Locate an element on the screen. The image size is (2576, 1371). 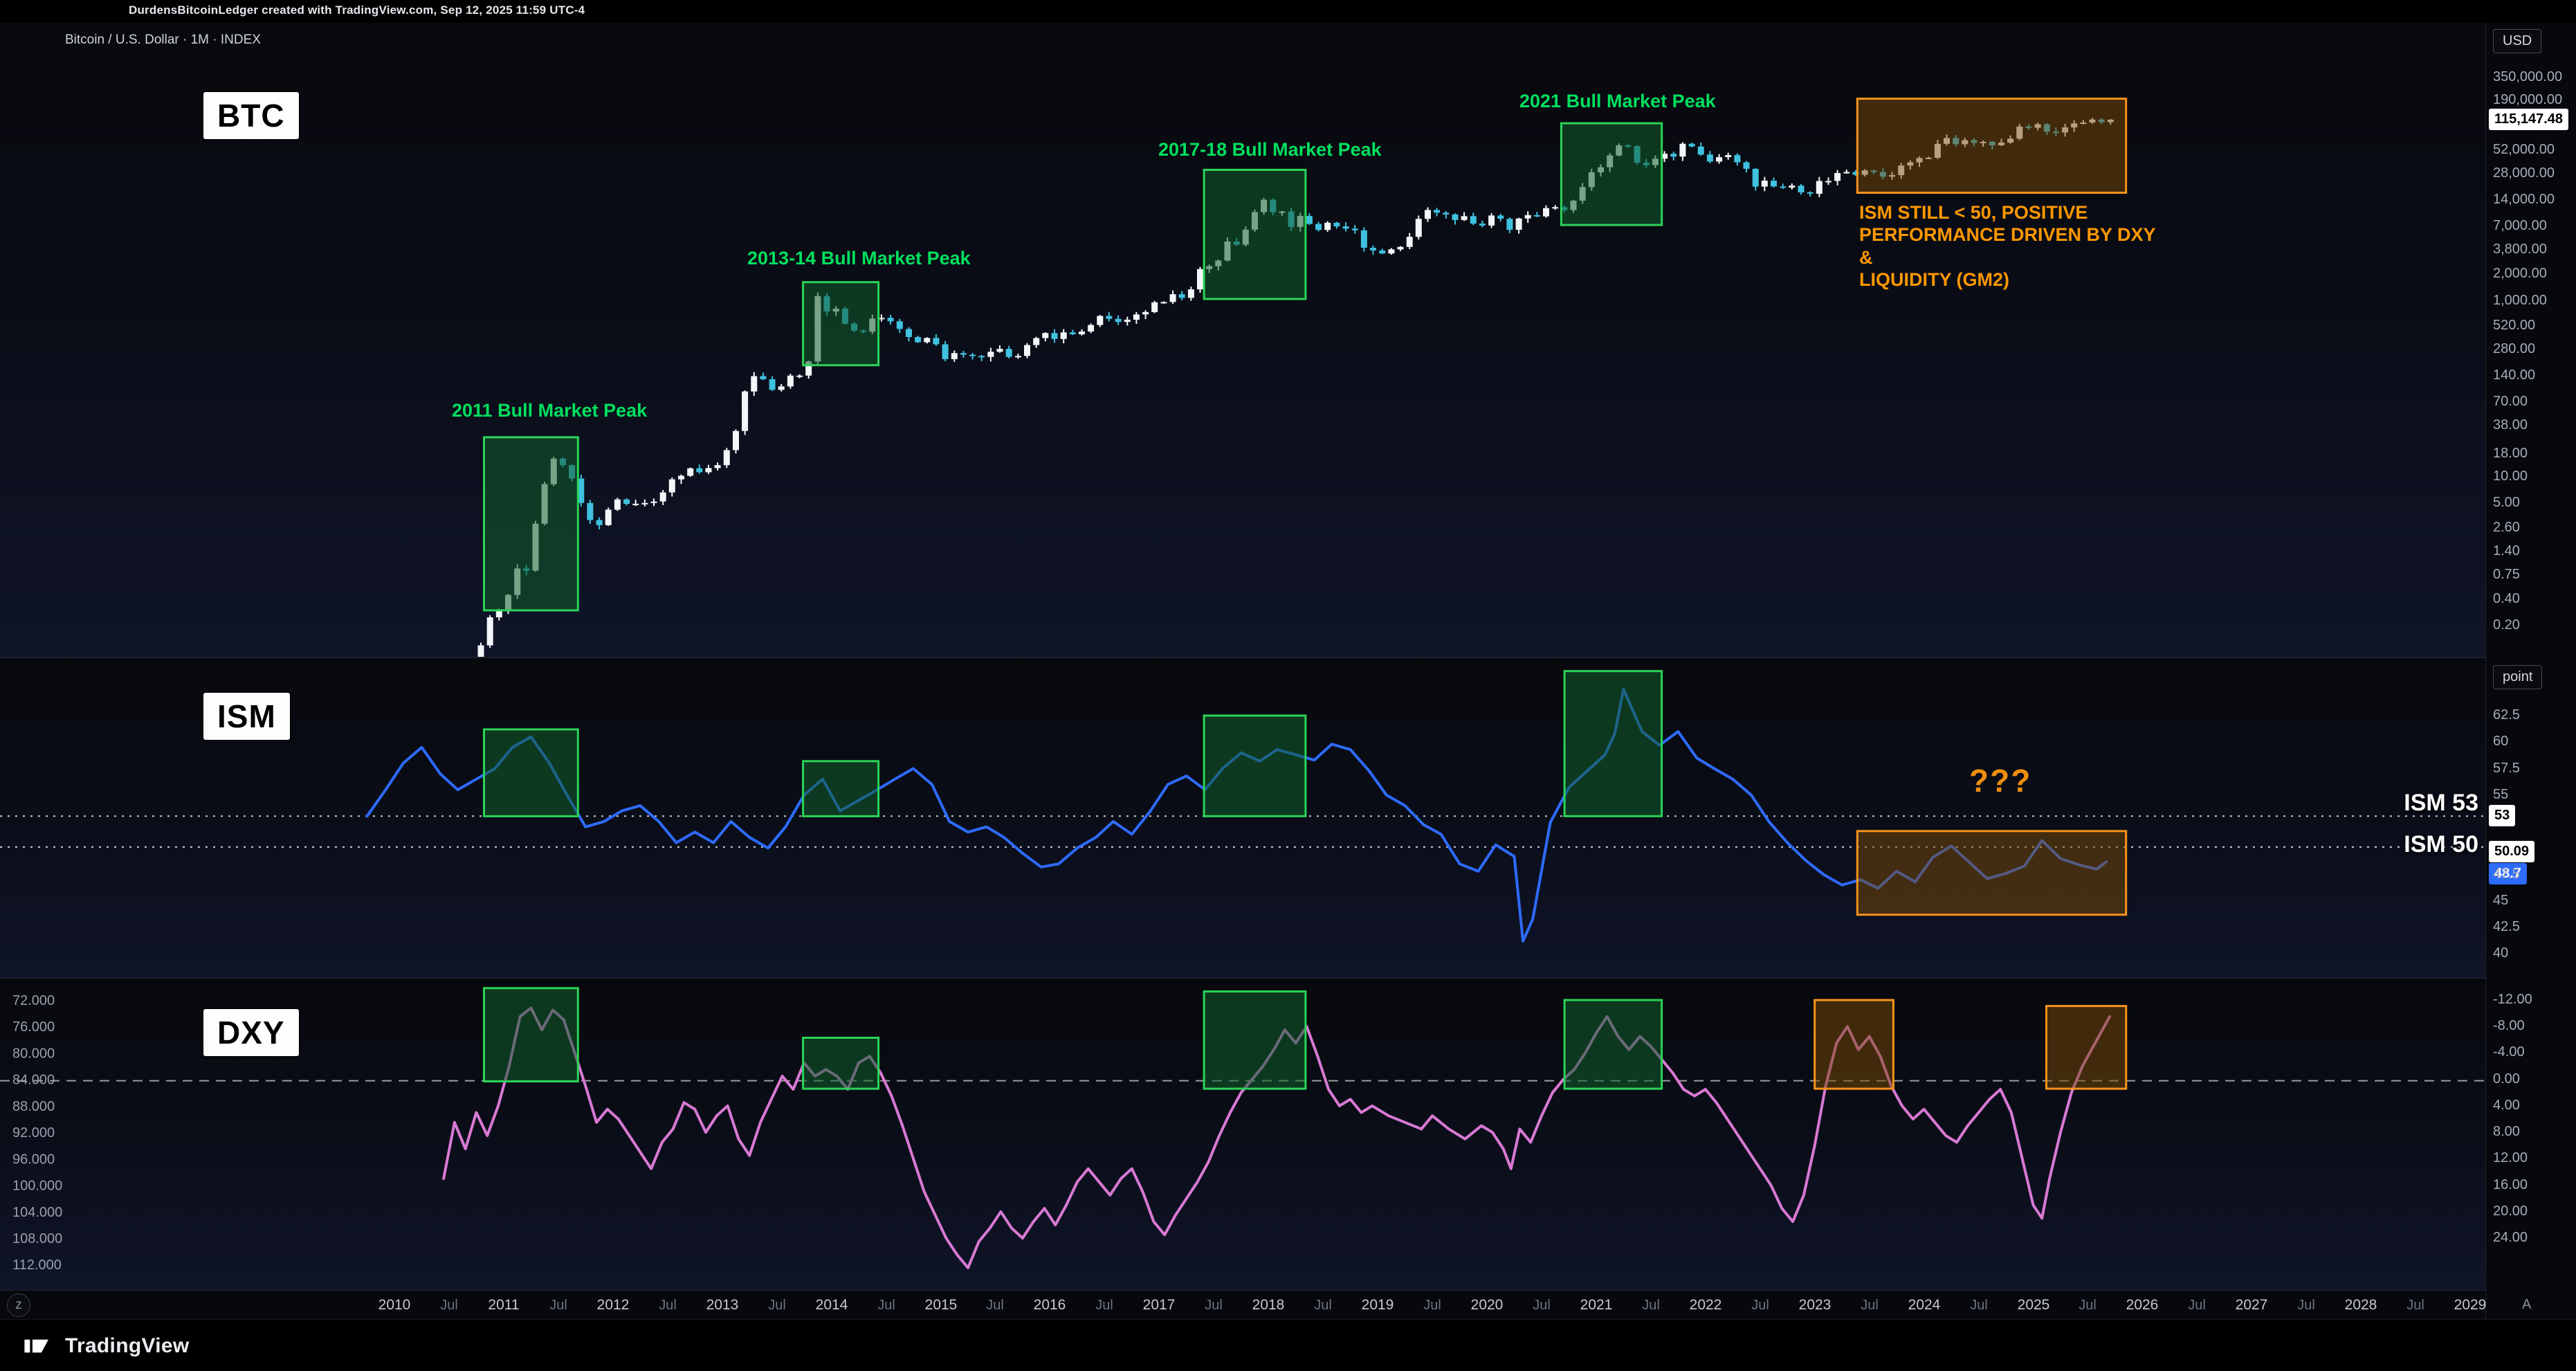
price-axis-label: 38.00 is located at coordinates (2510, 425).